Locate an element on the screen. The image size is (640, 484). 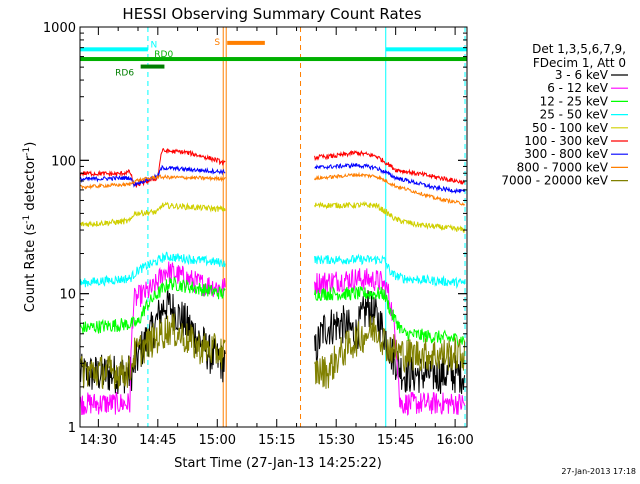
x-tick-label: 16:00 is located at coordinates (454, 440).